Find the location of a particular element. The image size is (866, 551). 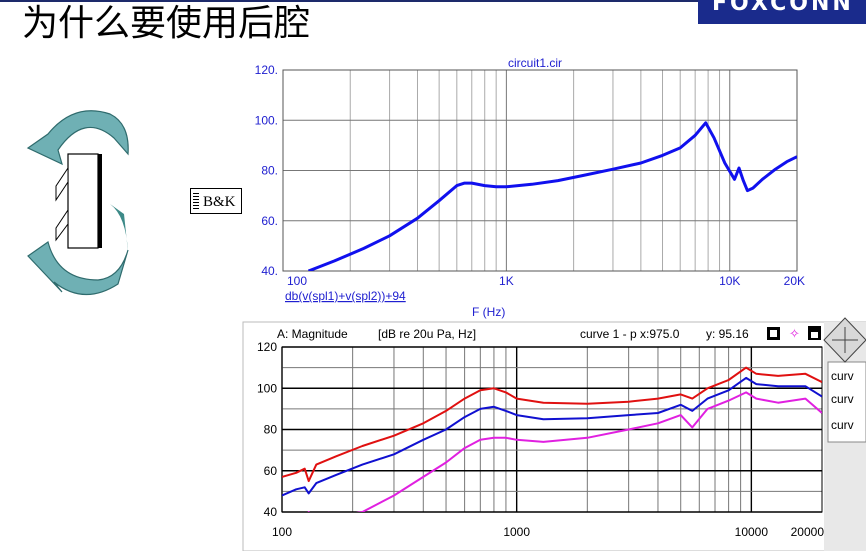

y-tick-label: 120. is located at coordinates (266, 70).